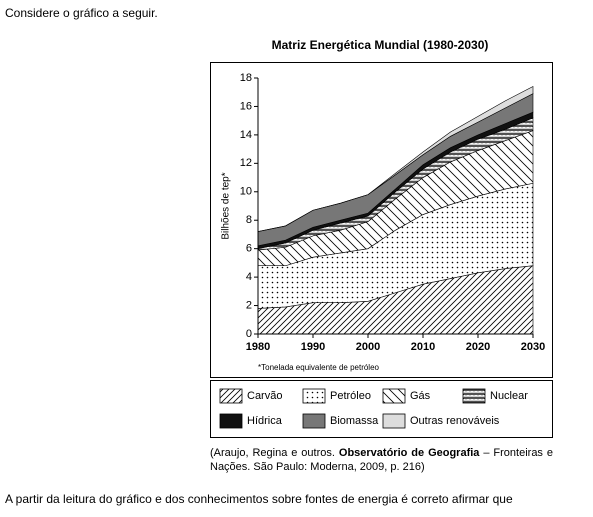 This screenshot has height=517, width=593. What do you see at coordinates (246, 192) in the screenshot?
I see `y-tick-label: 10` at bounding box center [246, 192].